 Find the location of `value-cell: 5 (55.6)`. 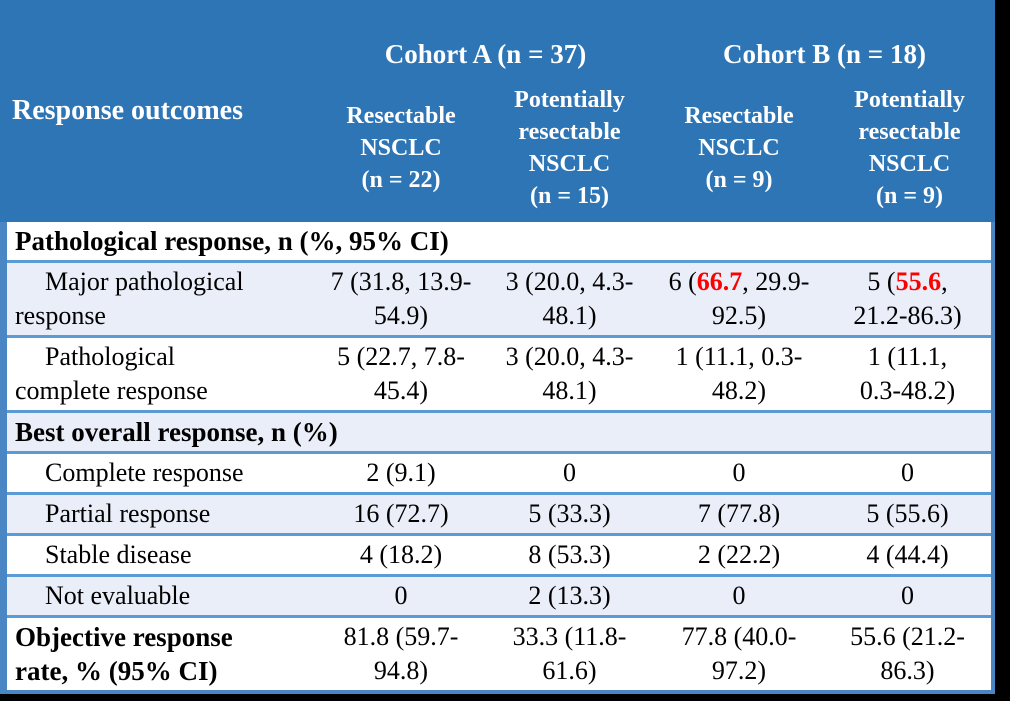

value-cell: 5 (55.6) is located at coordinates (907, 513).